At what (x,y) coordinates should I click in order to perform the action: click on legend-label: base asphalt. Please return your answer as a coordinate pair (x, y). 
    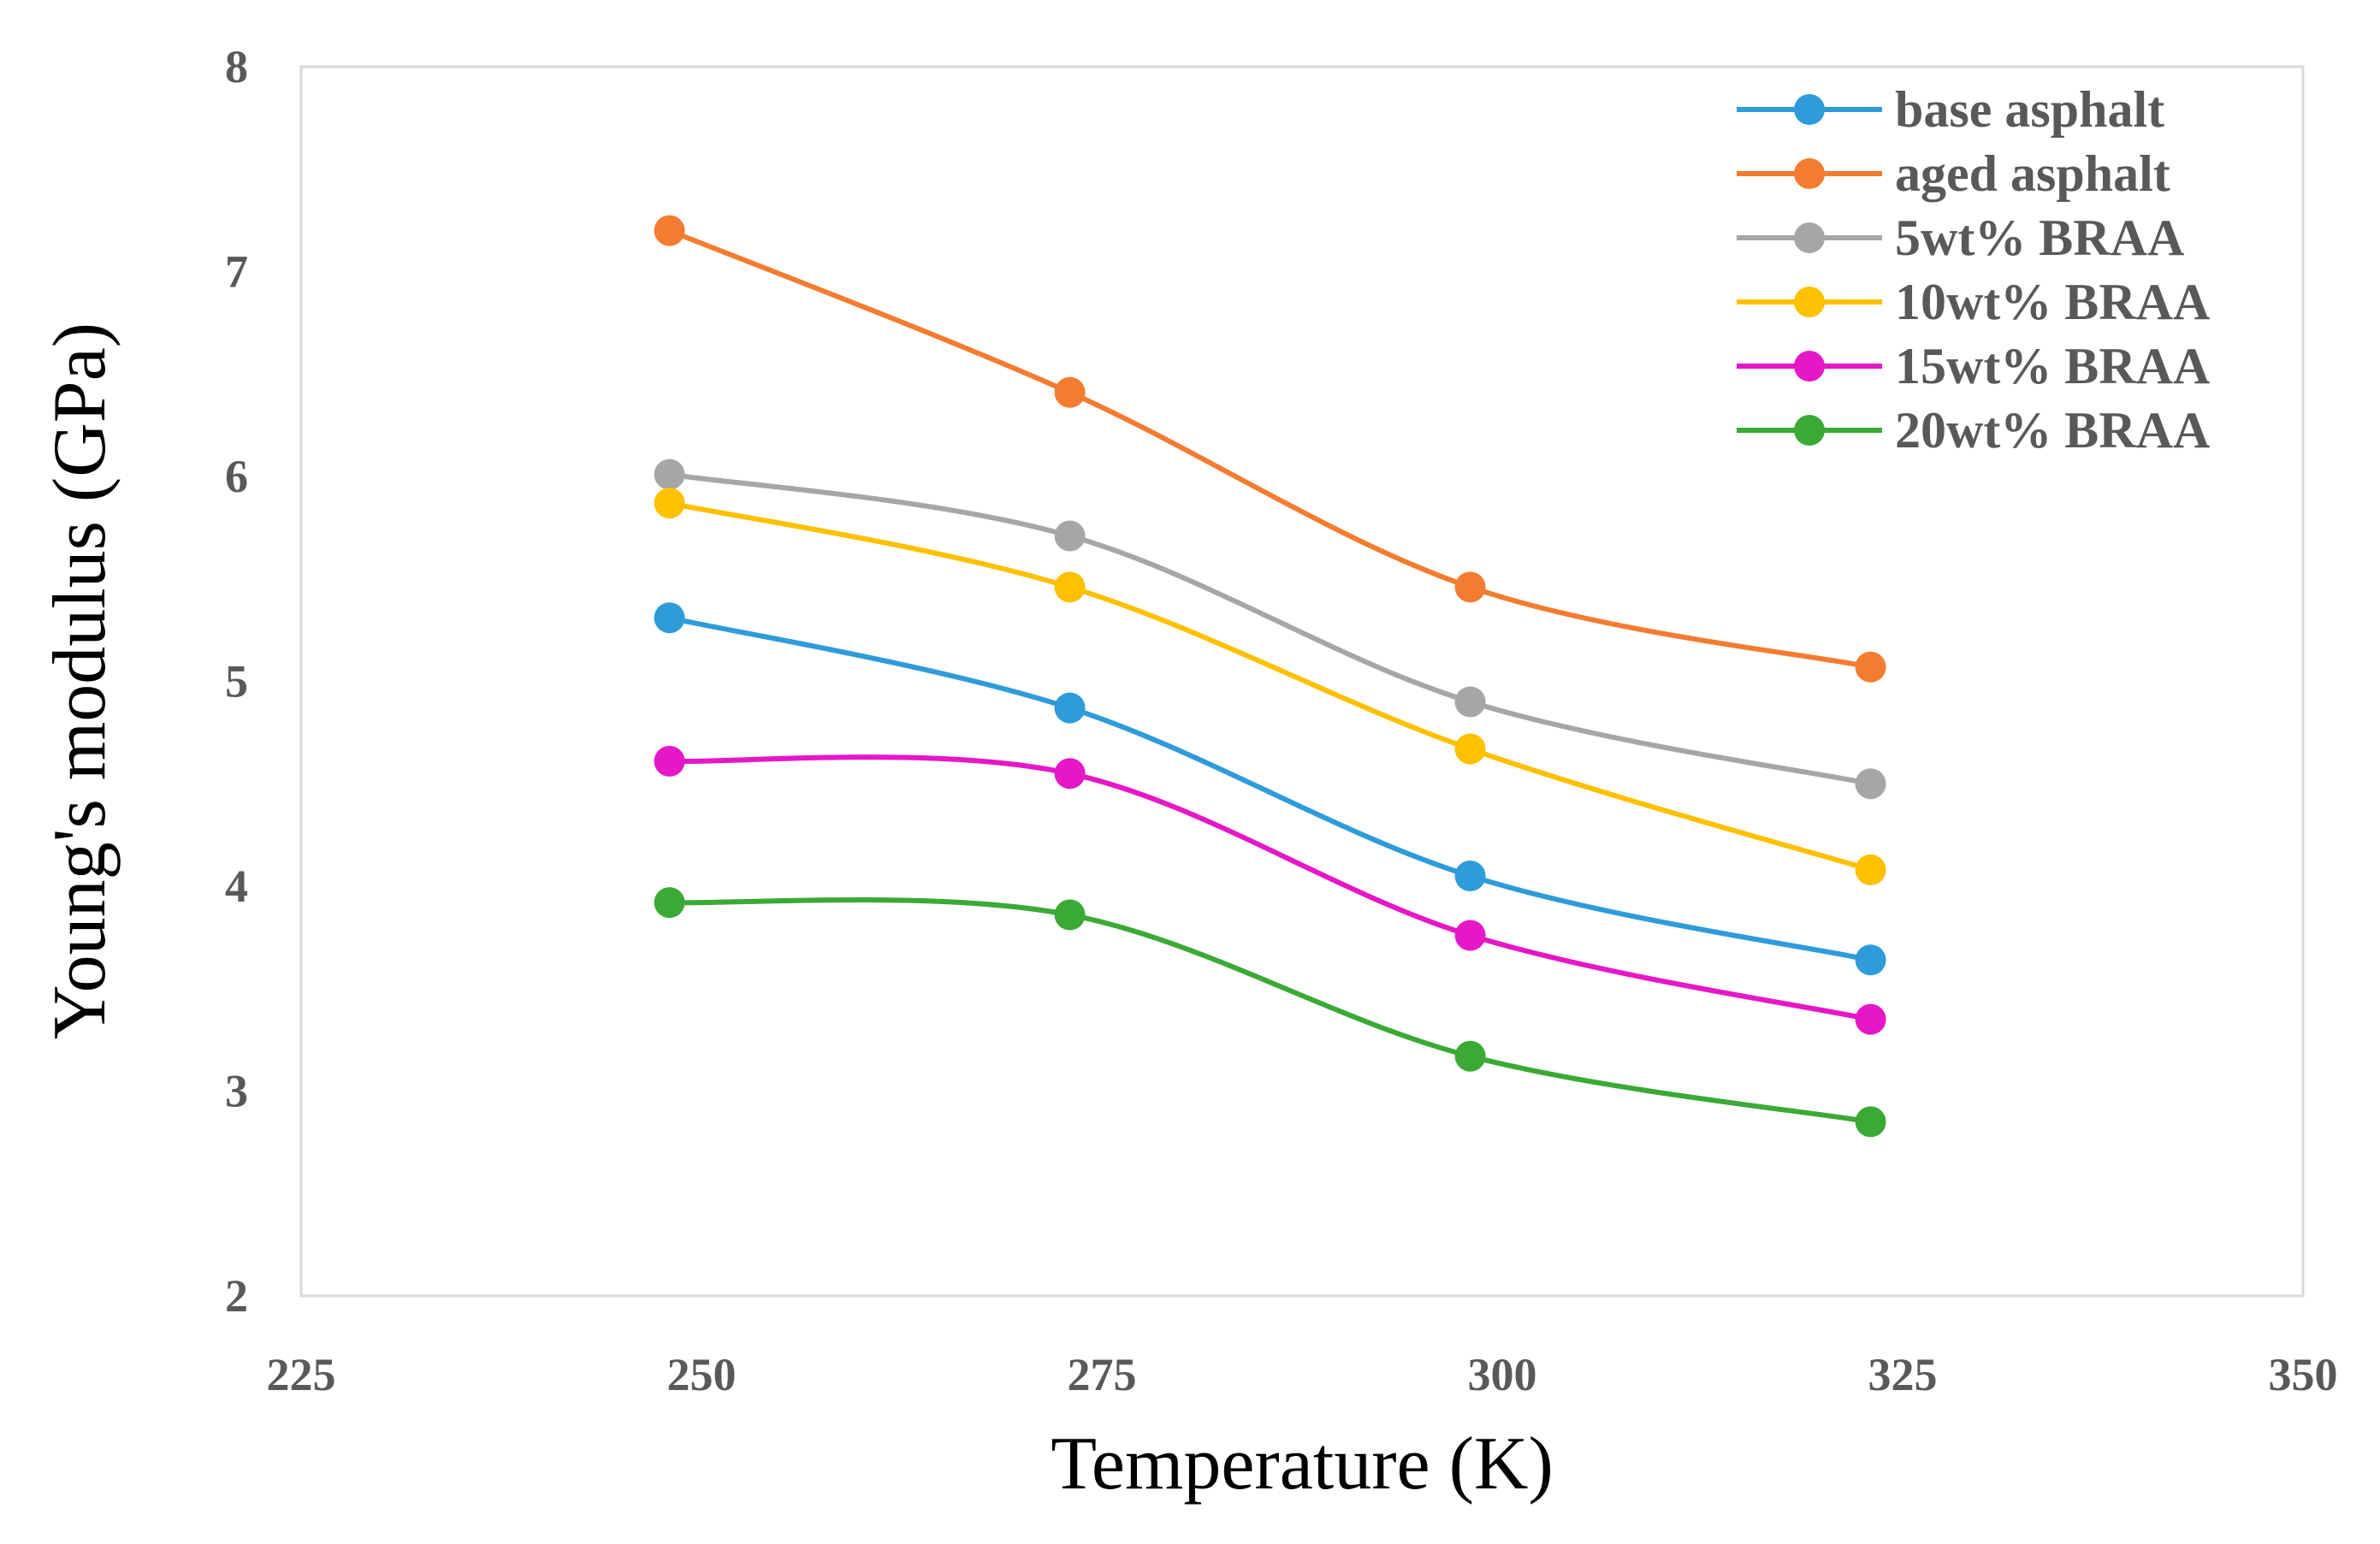
    Looking at the image, I should click on (2030, 109).